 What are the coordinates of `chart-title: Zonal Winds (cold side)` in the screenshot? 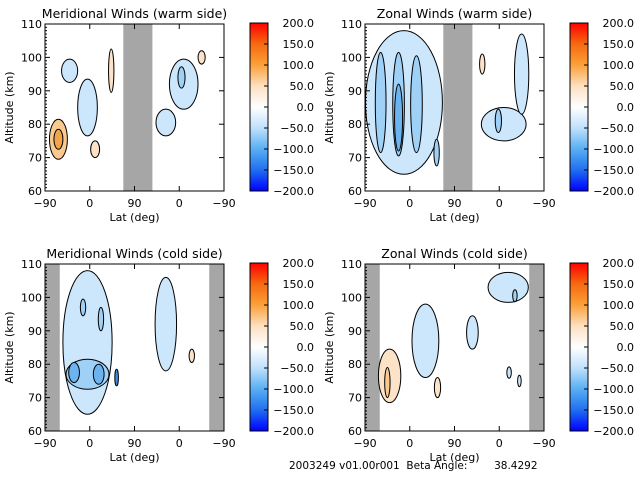 It's located at (454, 253).